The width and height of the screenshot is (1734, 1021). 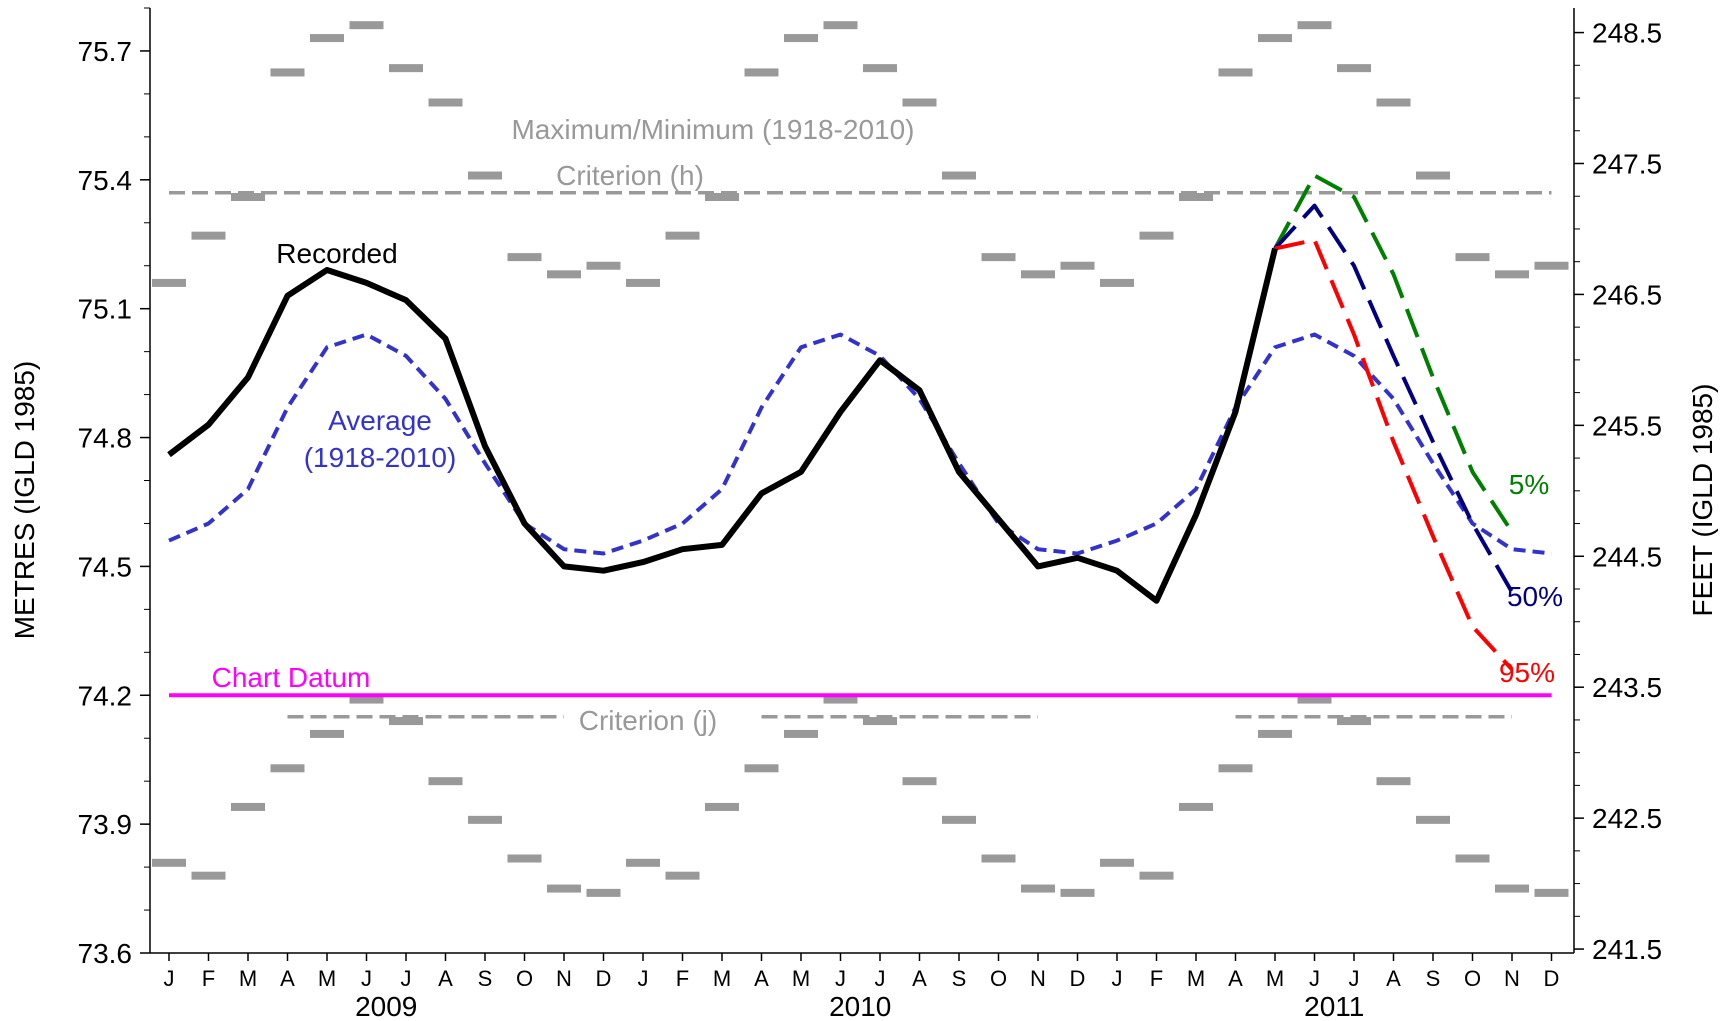 What do you see at coordinates (1627, 687) in the screenshot?
I see `right-tick-label: 243.5` at bounding box center [1627, 687].